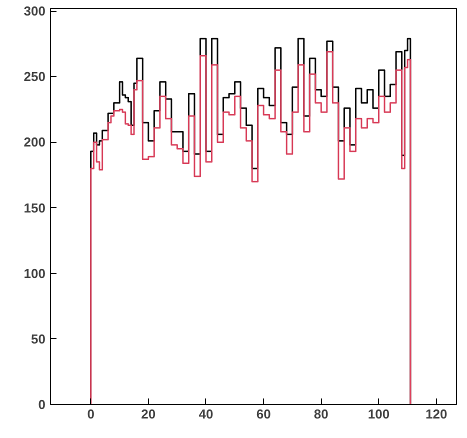  What do you see at coordinates (206, 414) in the screenshot?
I see `x-tick-label: 40` at bounding box center [206, 414].